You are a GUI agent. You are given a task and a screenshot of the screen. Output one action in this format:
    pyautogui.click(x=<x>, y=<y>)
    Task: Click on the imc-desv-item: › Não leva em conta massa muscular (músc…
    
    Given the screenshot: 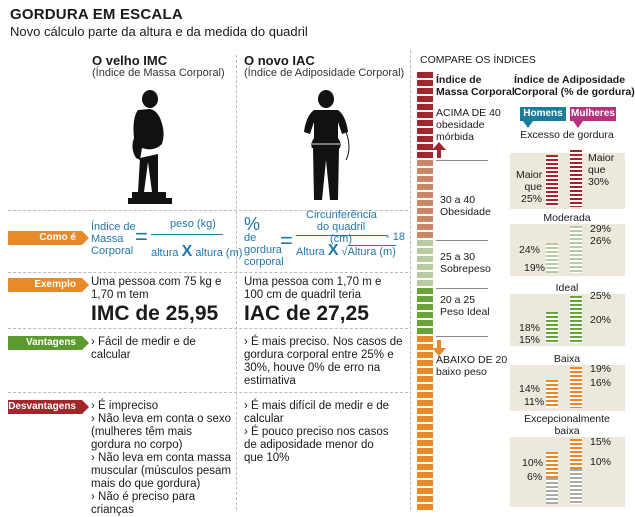 What is the action you would take?
    pyautogui.click(x=161, y=471)
    